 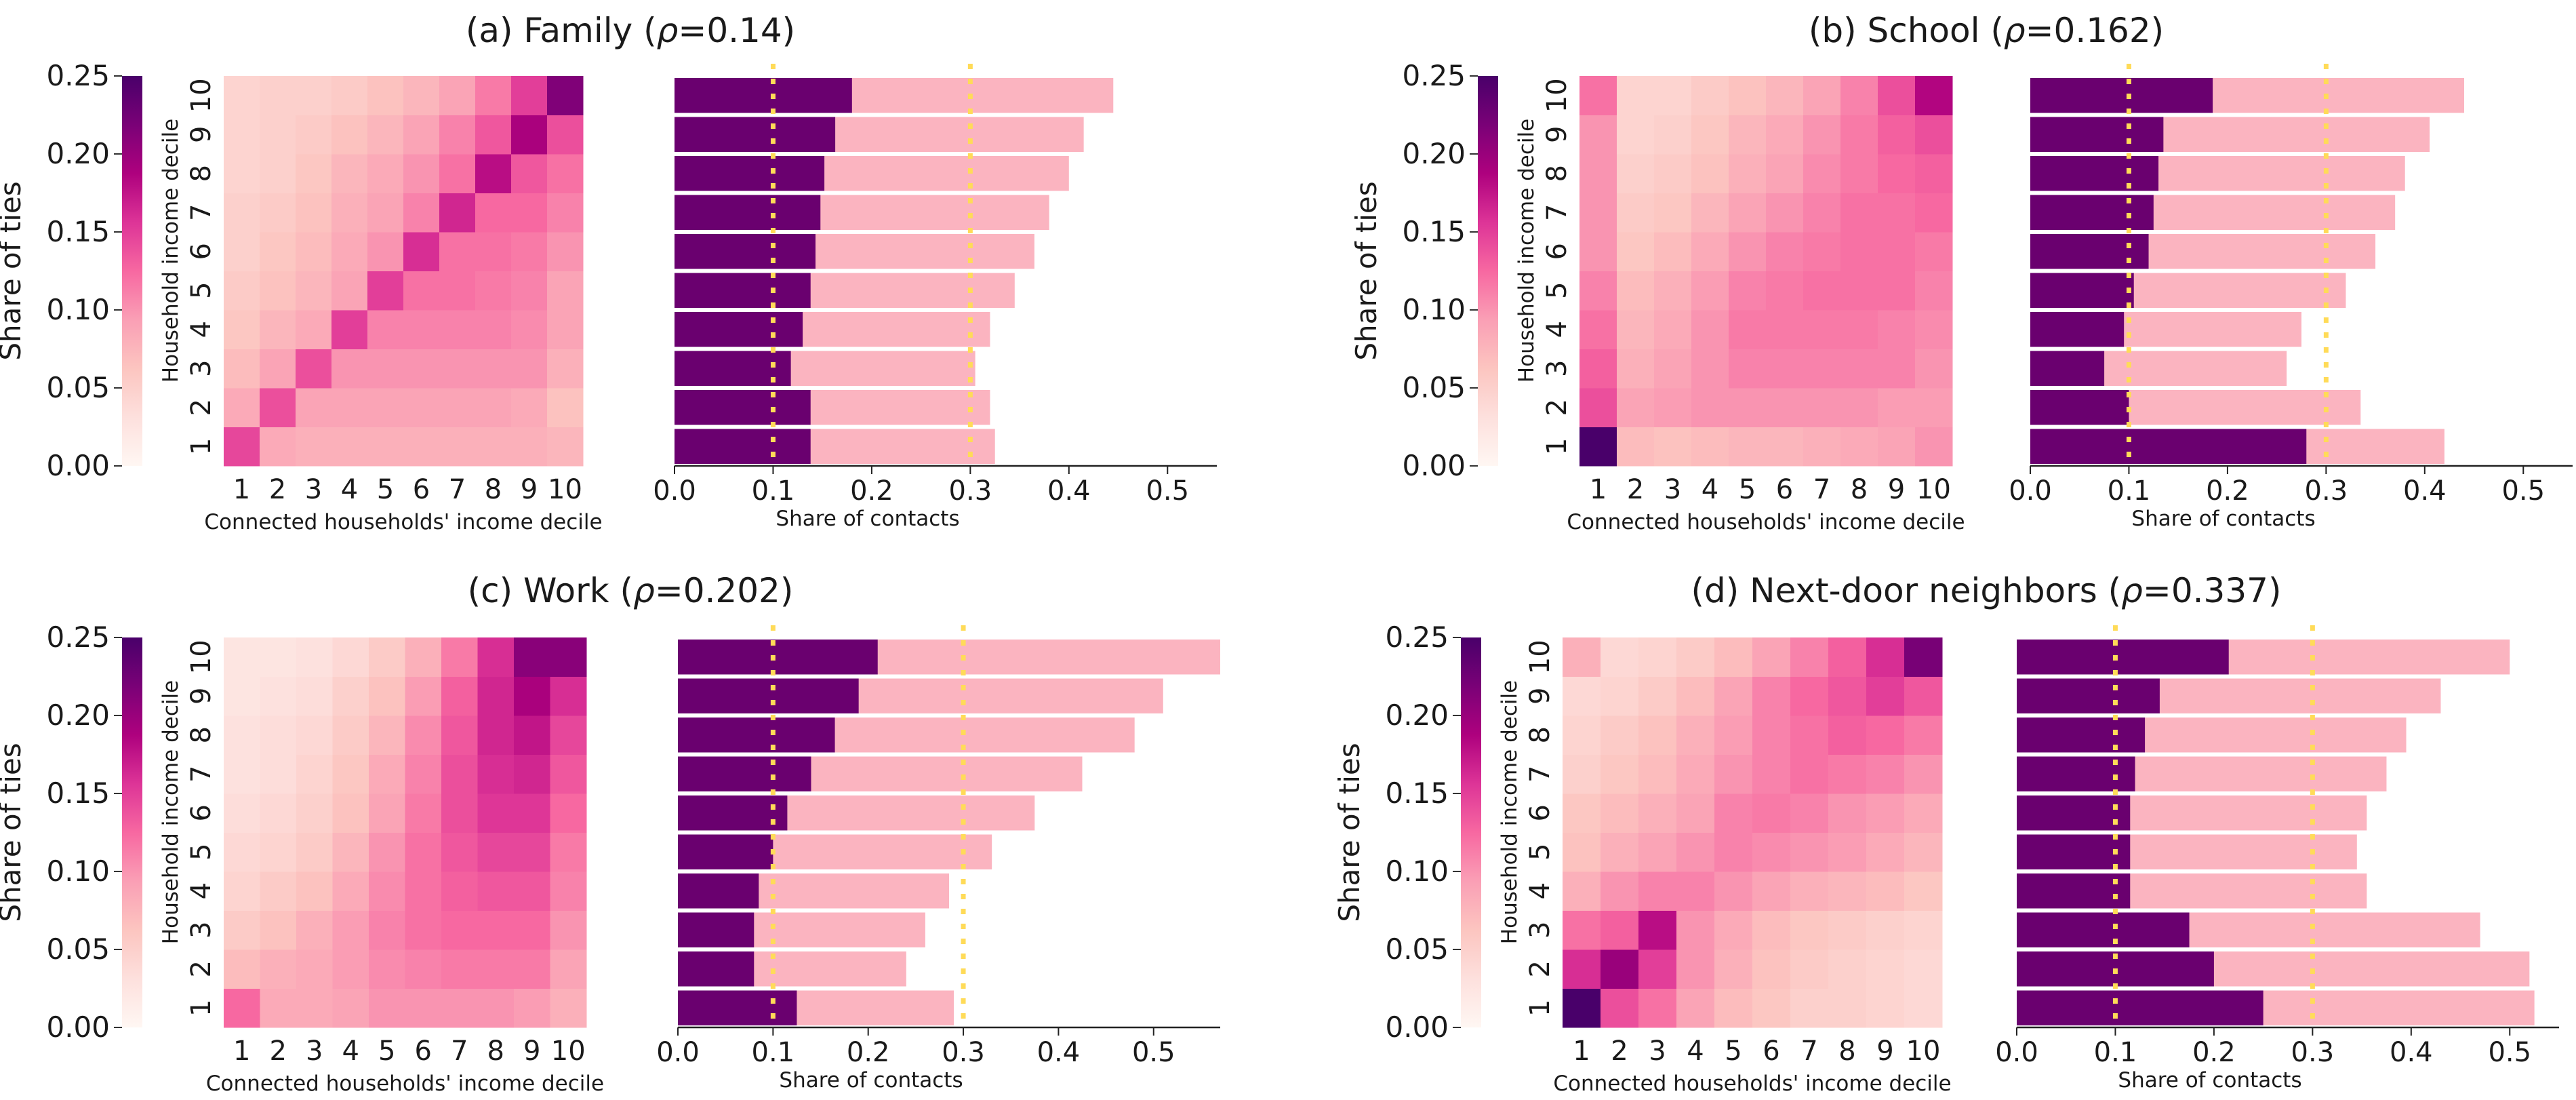 What do you see at coordinates (674, 491) in the screenshot?
I see `bar-x-tick-label: 0.0` at bounding box center [674, 491].